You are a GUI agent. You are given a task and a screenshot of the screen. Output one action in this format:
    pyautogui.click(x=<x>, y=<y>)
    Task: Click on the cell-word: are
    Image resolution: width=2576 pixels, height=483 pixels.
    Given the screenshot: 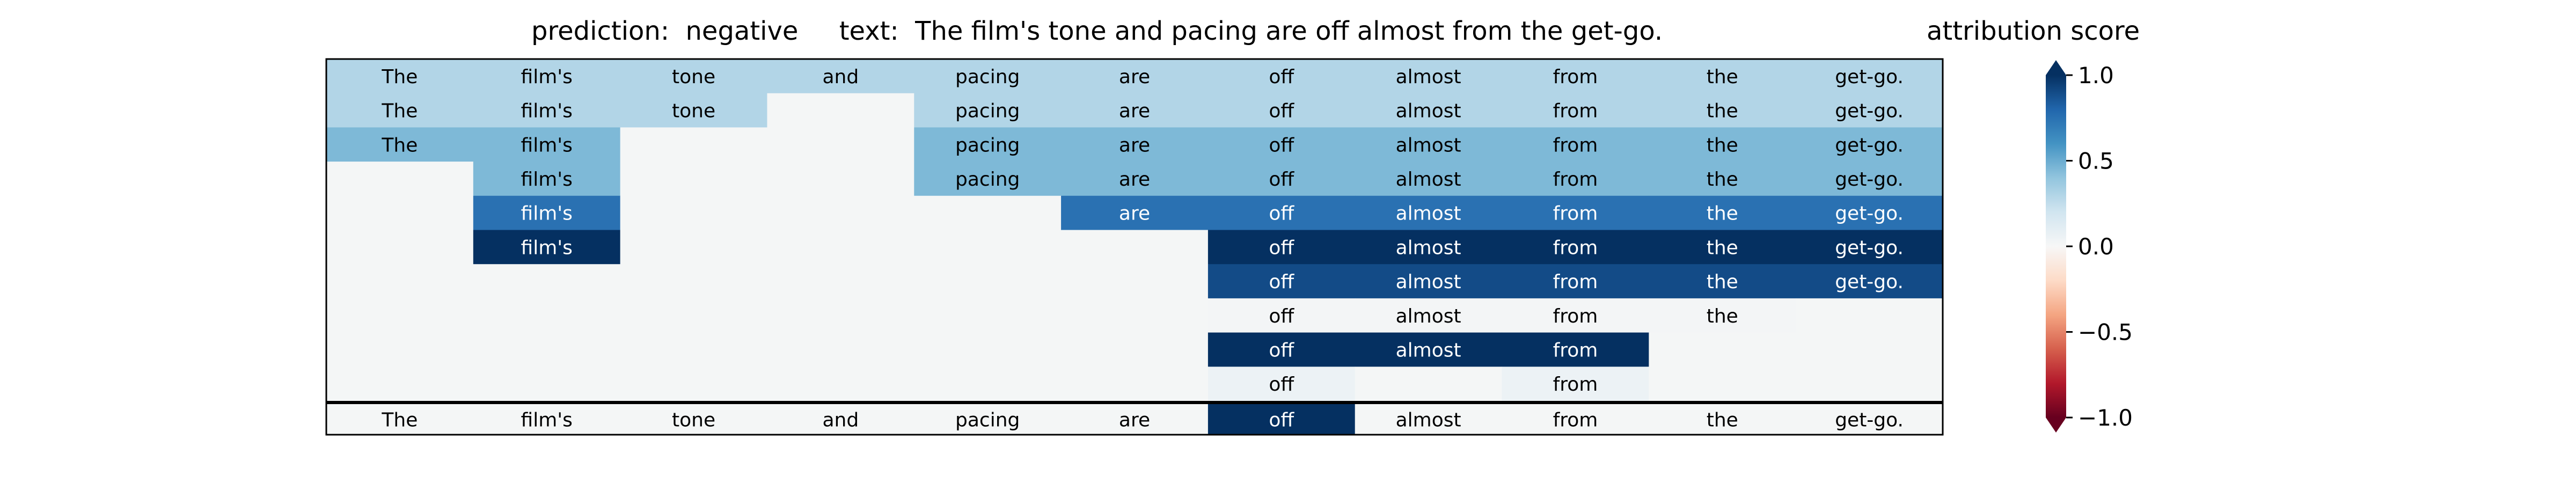 What is the action you would take?
    pyautogui.click(x=1134, y=145)
    